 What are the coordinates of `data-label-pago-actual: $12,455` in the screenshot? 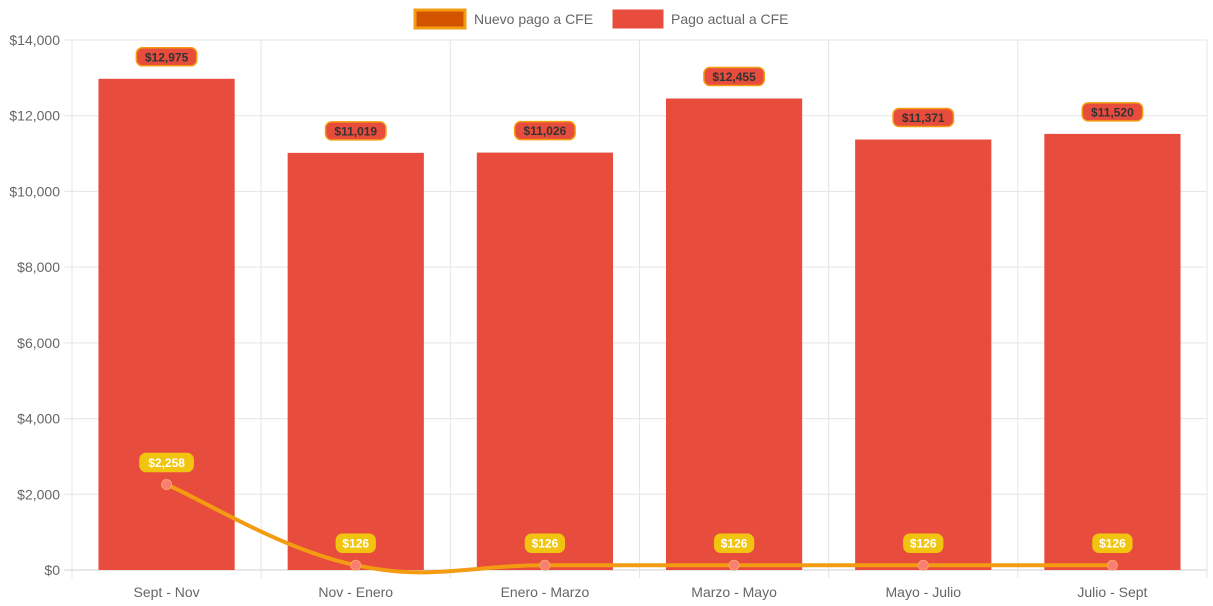 It's located at (734, 77).